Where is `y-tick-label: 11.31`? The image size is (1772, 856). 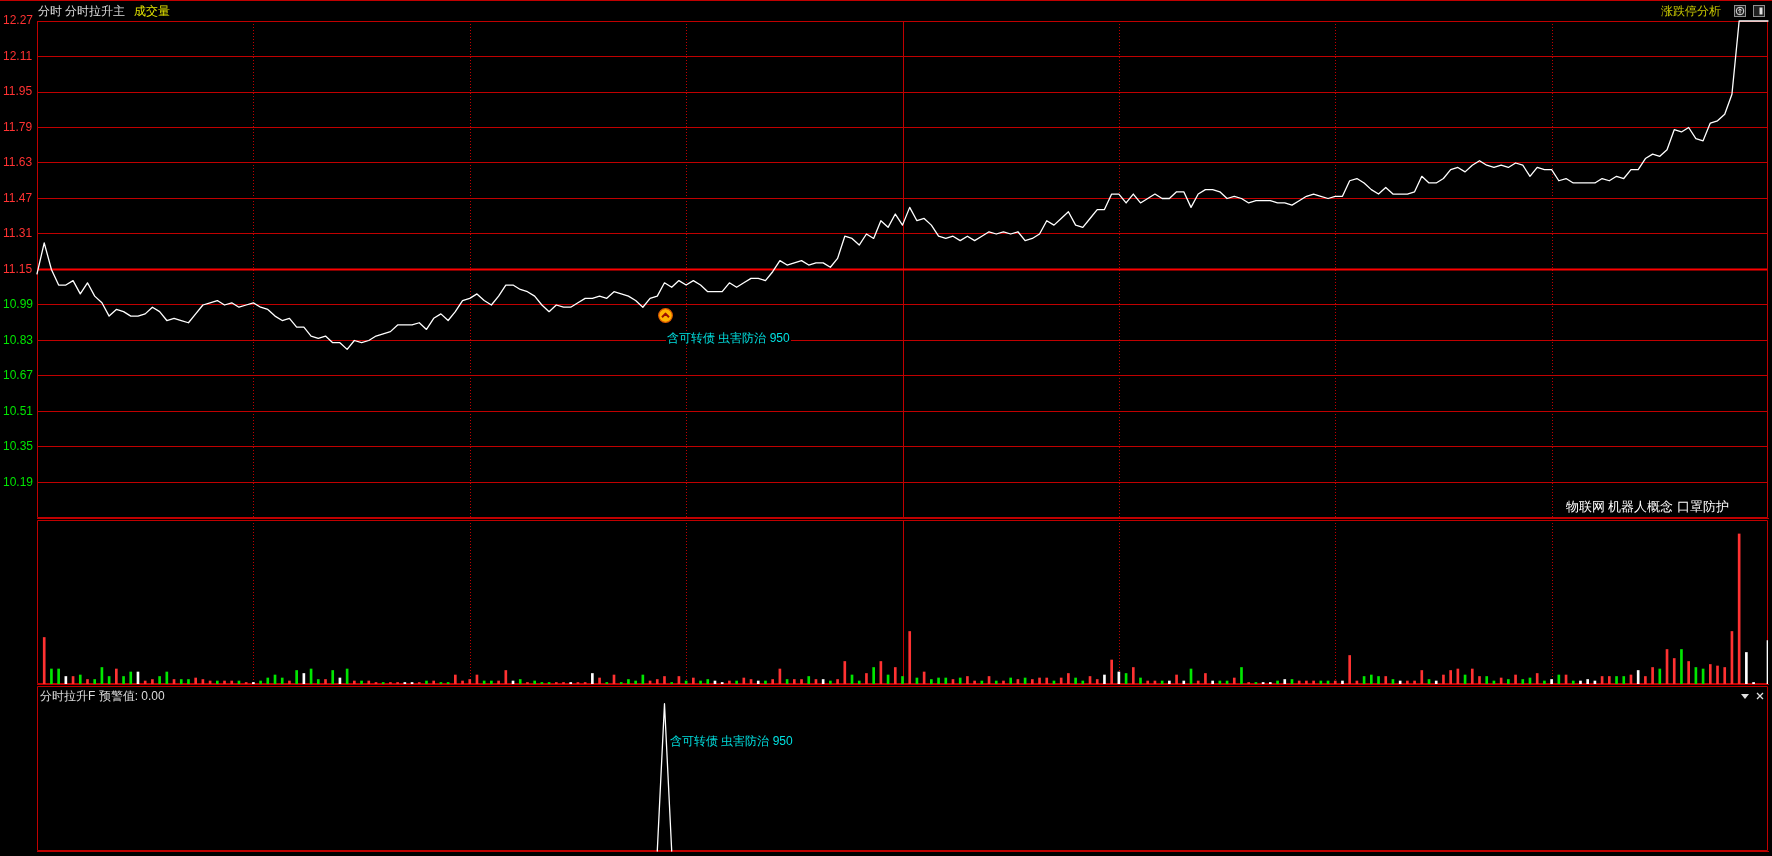
y-tick-label: 11.31 is located at coordinates (18, 233).